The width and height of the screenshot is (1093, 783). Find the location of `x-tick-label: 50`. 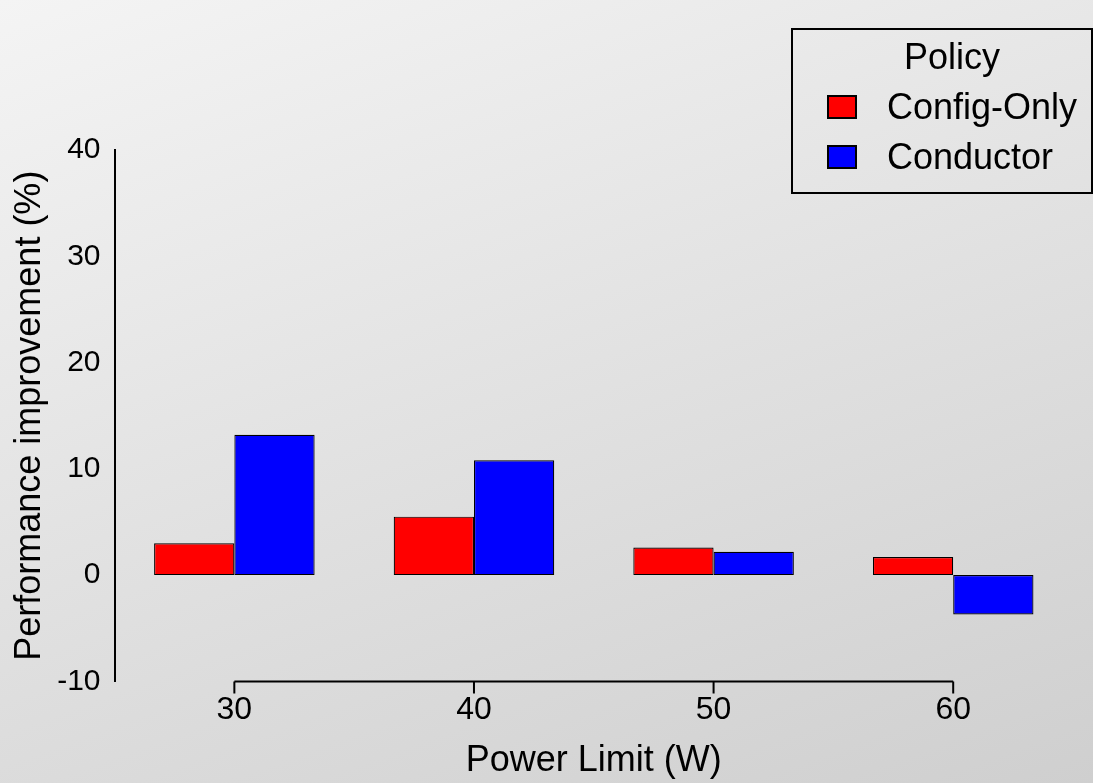

x-tick-label: 50 is located at coordinates (713, 708).